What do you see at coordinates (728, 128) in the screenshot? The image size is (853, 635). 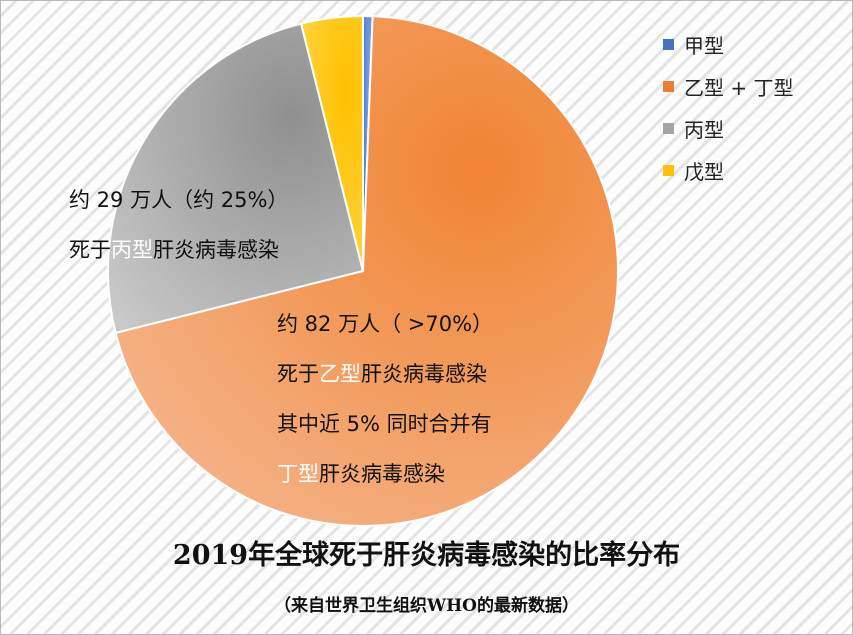 I see `legend-item: 丙型` at bounding box center [728, 128].